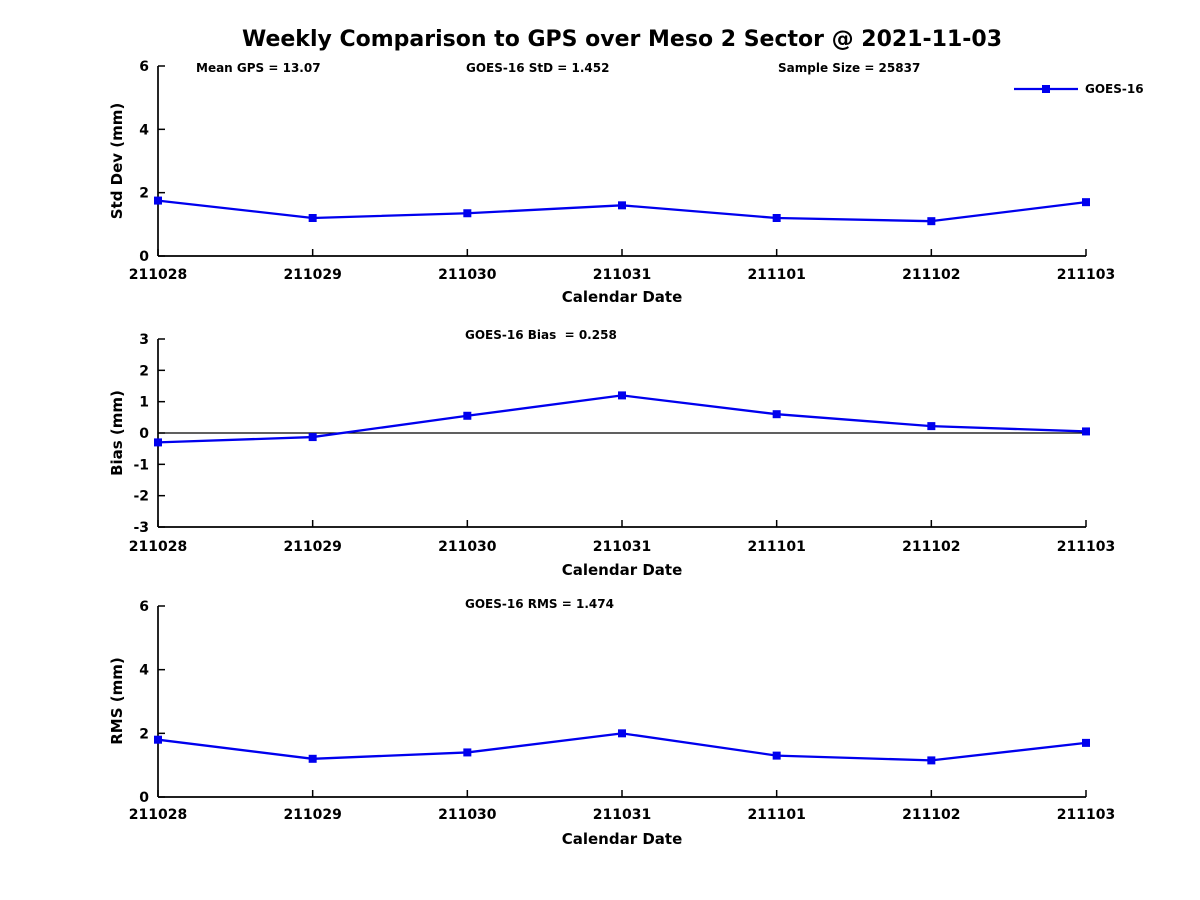 The height and width of the screenshot is (900, 1200). I want to click on annotation-sample-size: Sample Size = 25837, so click(849, 68).